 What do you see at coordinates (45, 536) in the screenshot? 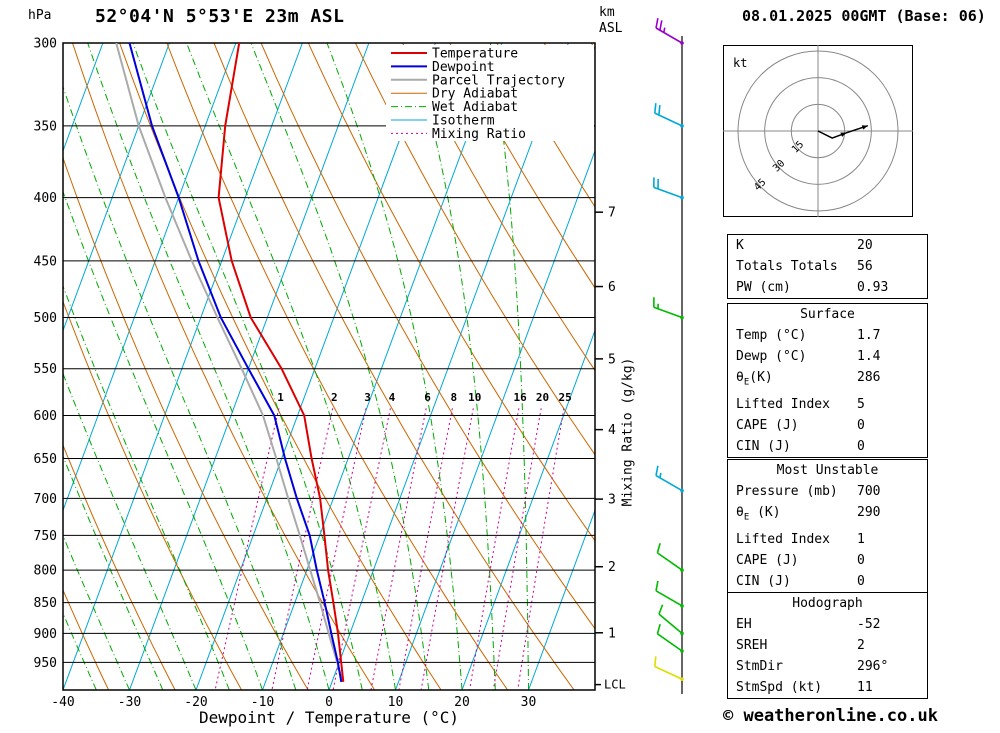
I see `svg-text: 750` at bounding box center [45, 536].